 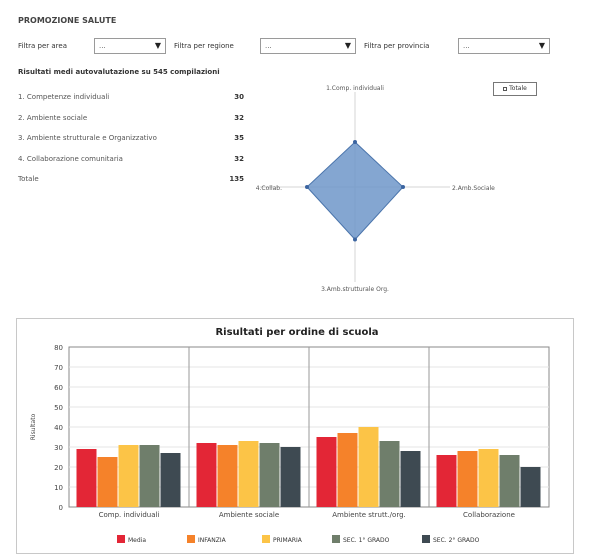 I want to click on y-tick-label: 80, so click(x=58, y=348).